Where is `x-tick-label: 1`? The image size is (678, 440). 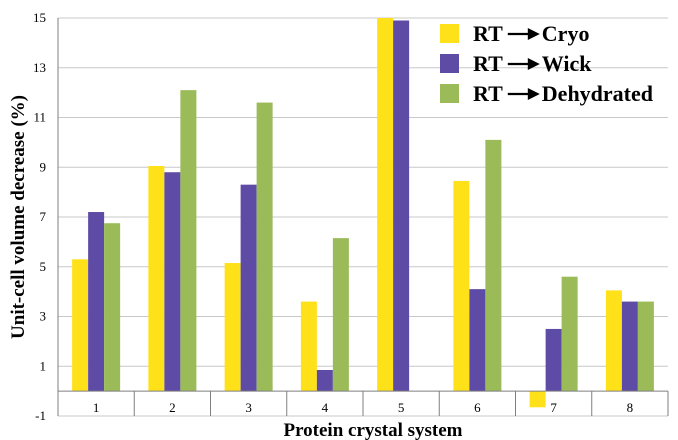 x-tick-label: 1 is located at coordinates (96, 407).